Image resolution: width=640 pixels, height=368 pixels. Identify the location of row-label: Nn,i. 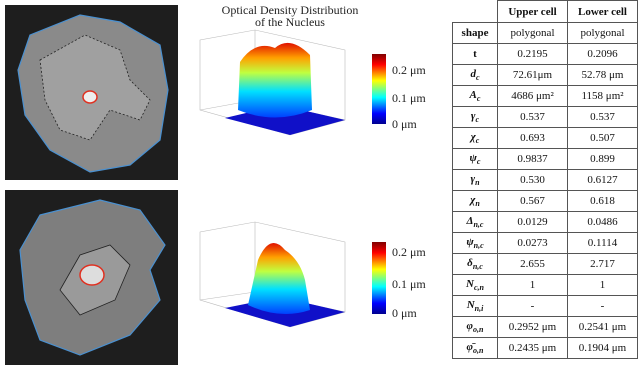
(475, 306).